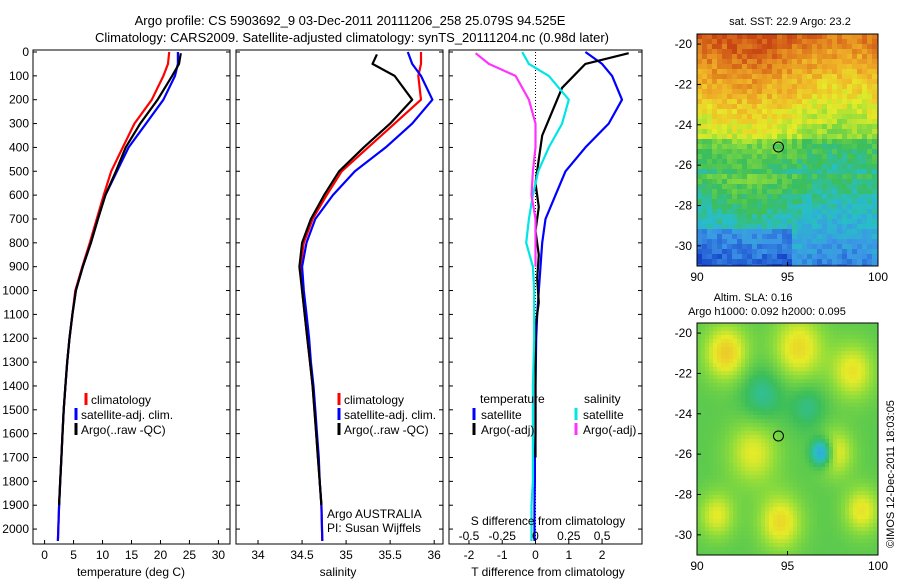 The height and width of the screenshot is (580, 900). What do you see at coordinates (602, 536) in the screenshot?
I see `s-tick-label: 0.5` at bounding box center [602, 536].